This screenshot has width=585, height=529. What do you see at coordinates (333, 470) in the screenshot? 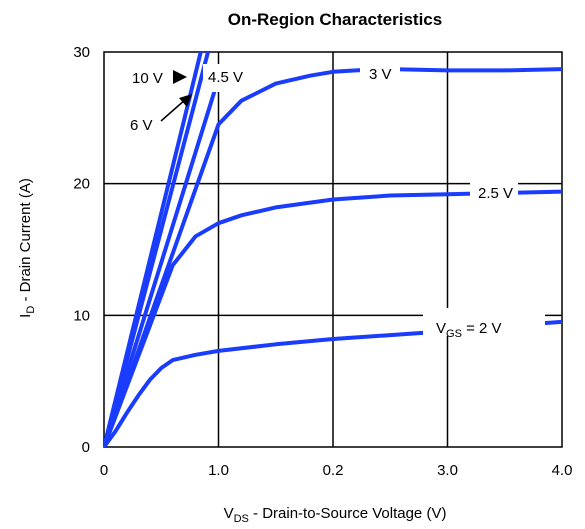
I see `x-tick-label: 0.2` at bounding box center [333, 470].